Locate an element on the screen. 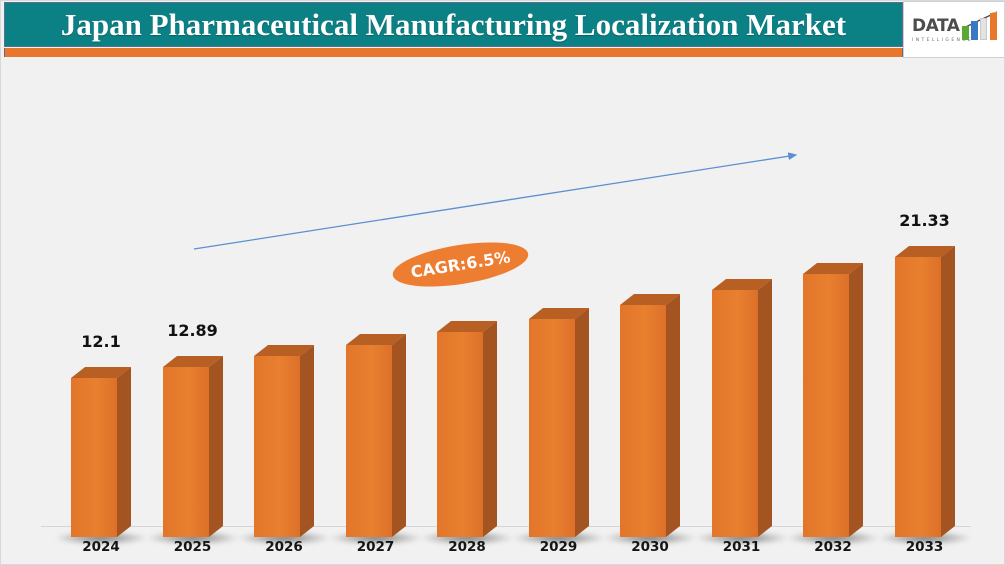 This screenshot has width=1005, height=565. bar-2033 is located at coordinates (924, 395).